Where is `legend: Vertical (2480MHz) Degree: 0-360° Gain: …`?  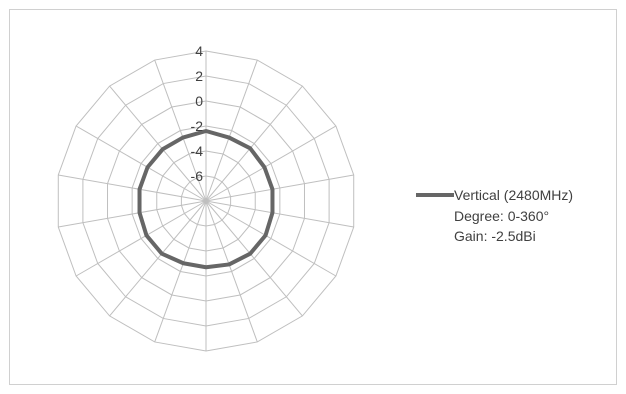 legend: Vertical (2480MHz) Degree: 0-360° Gain: … is located at coordinates (516, 219).